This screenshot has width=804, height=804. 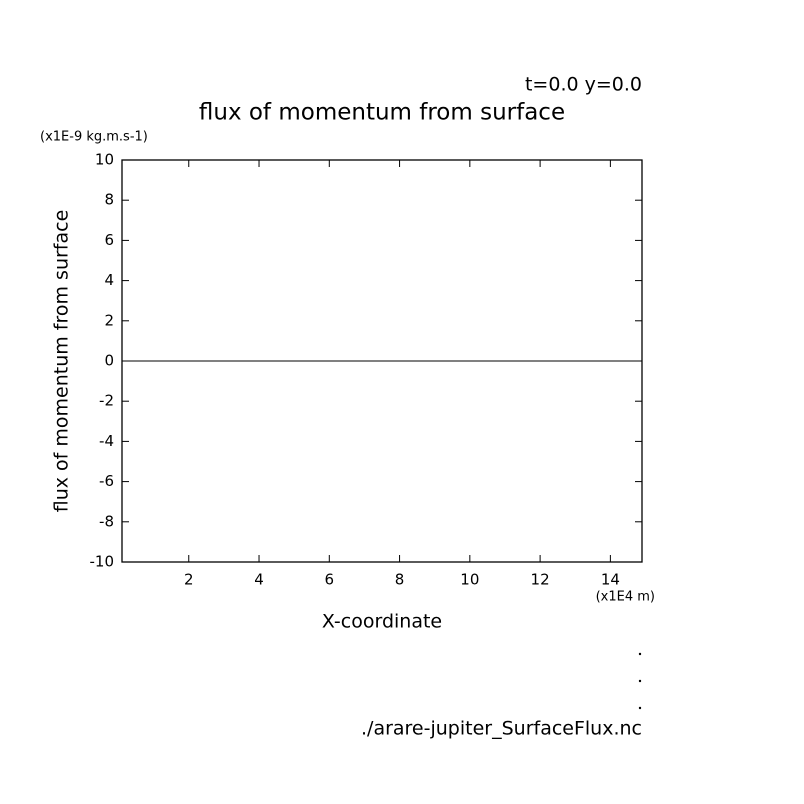 I want to click on footer: ./arare-jupiter_SurfaceFlux.nc, so click(x=501, y=729).